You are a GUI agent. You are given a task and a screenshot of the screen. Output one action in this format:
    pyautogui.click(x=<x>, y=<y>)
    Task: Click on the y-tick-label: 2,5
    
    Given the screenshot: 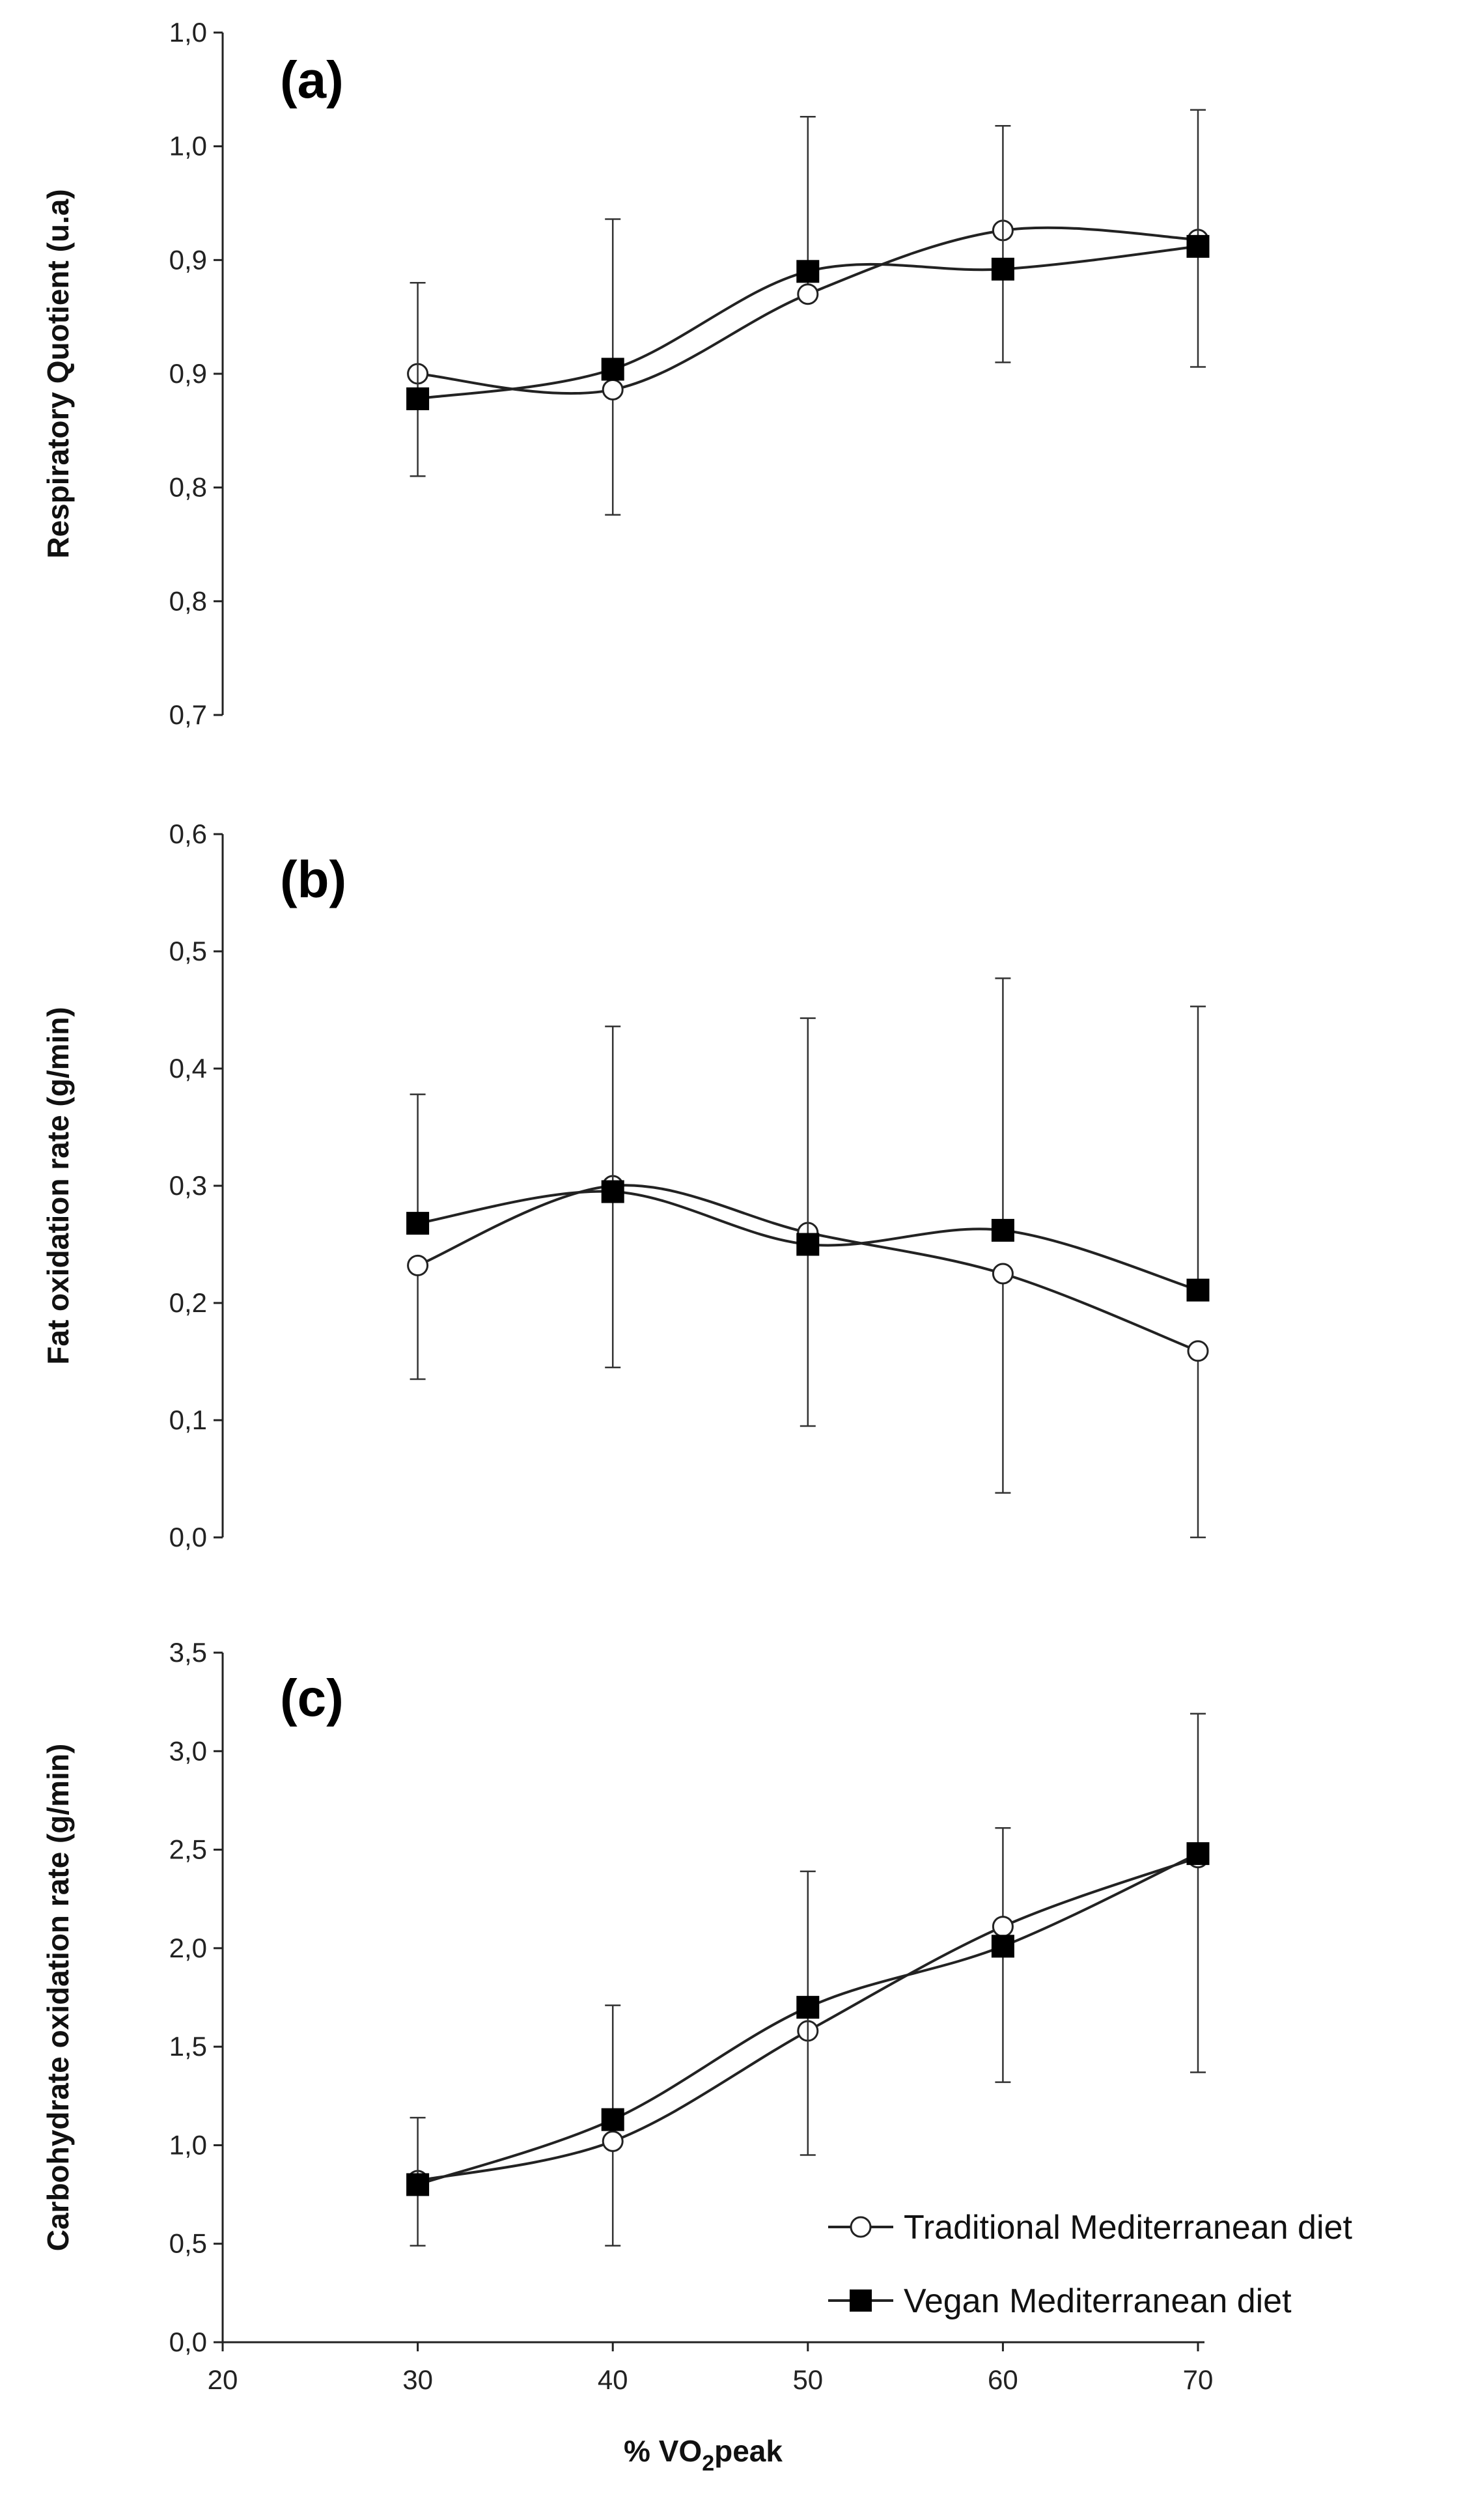 What is the action you would take?
    pyautogui.click(x=188, y=1850)
    